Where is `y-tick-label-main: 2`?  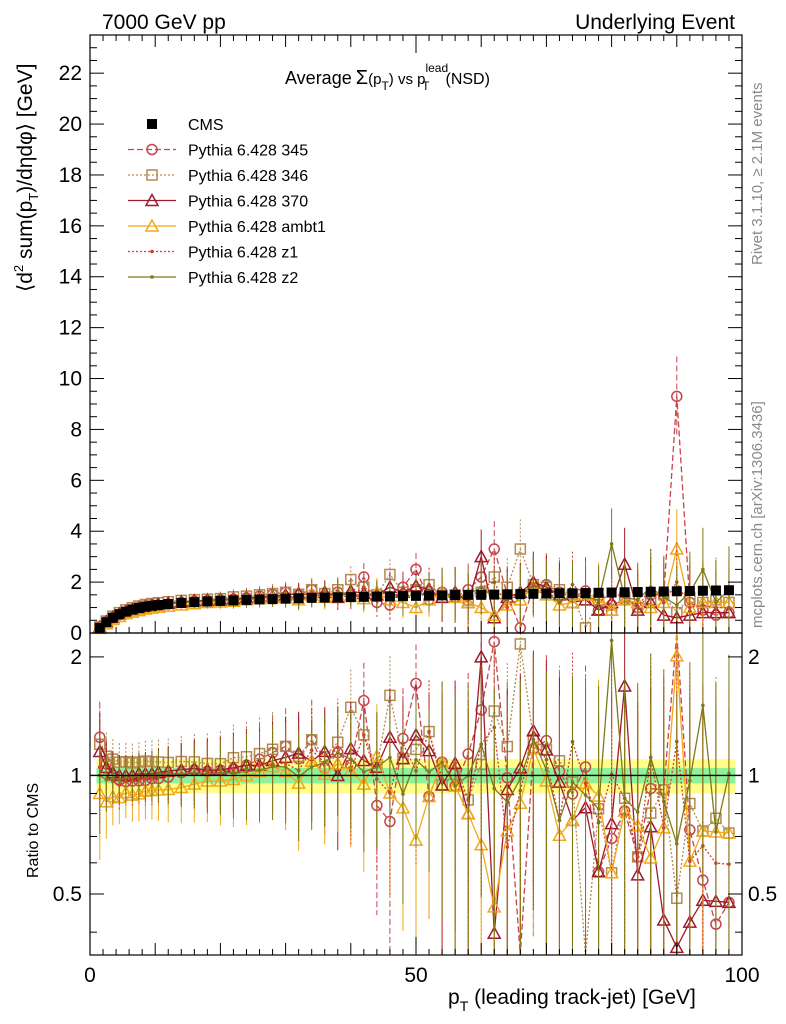
y-tick-label-main: 2 is located at coordinates (76, 582).